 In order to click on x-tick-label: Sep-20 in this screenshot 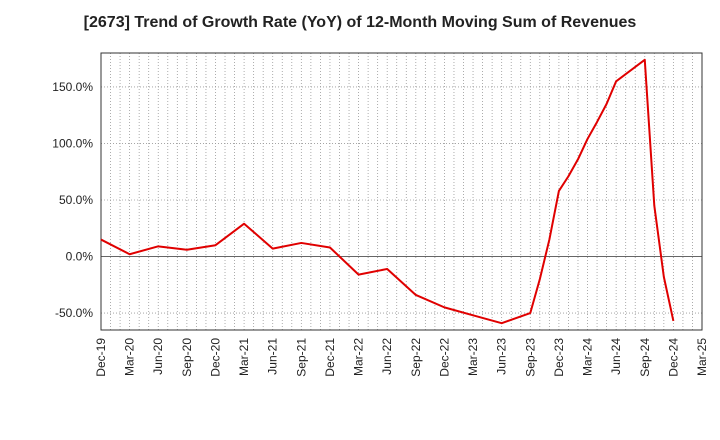, I will do `click(187, 357)`.